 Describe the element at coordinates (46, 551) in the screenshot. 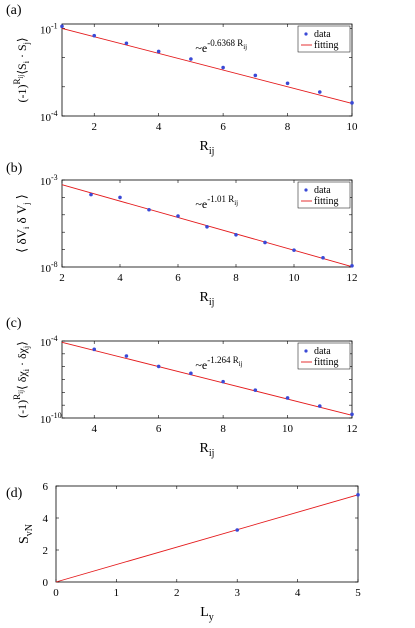

I see `y-tick-label: 2` at that location.